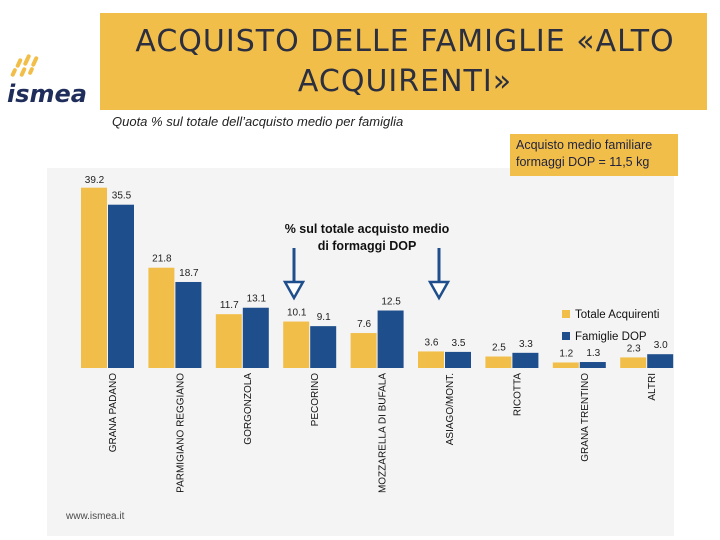  Describe the element at coordinates (499, 348) in the screenshot. I see `data-label: 2.5` at that location.